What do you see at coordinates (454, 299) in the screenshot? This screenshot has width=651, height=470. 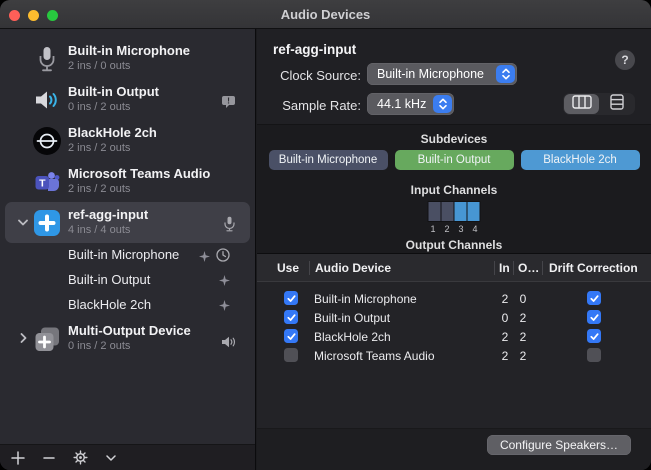 I see `table-row: Built-in Microphone 2 0` at bounding box center [454, 299].